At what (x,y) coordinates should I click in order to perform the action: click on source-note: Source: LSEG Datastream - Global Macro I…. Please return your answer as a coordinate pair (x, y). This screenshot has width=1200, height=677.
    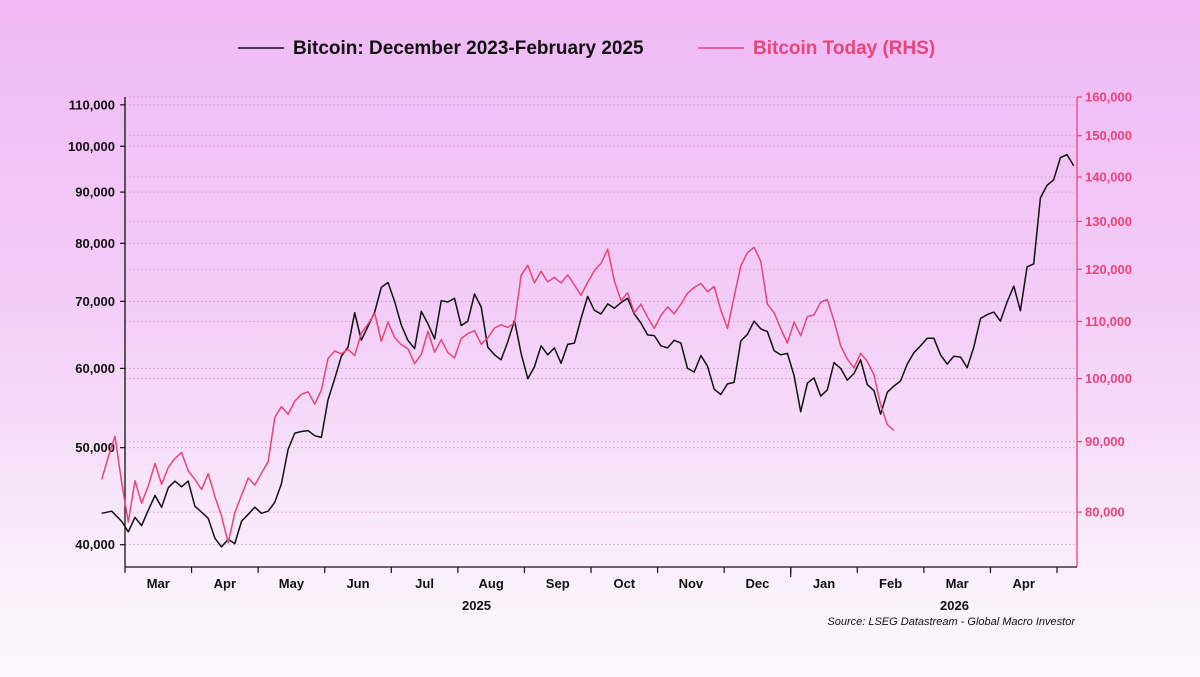
    Looking at the image, I should click on (951, 622).